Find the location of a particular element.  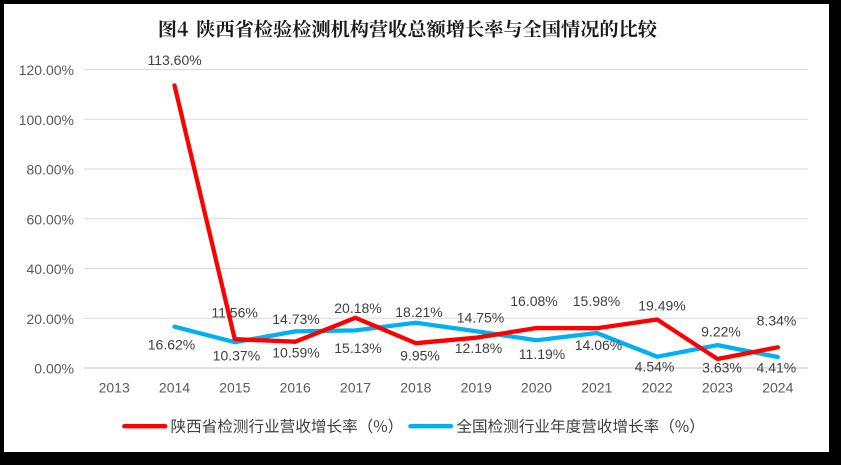

svg-text: 2013 is located at coordinates (114, 387).